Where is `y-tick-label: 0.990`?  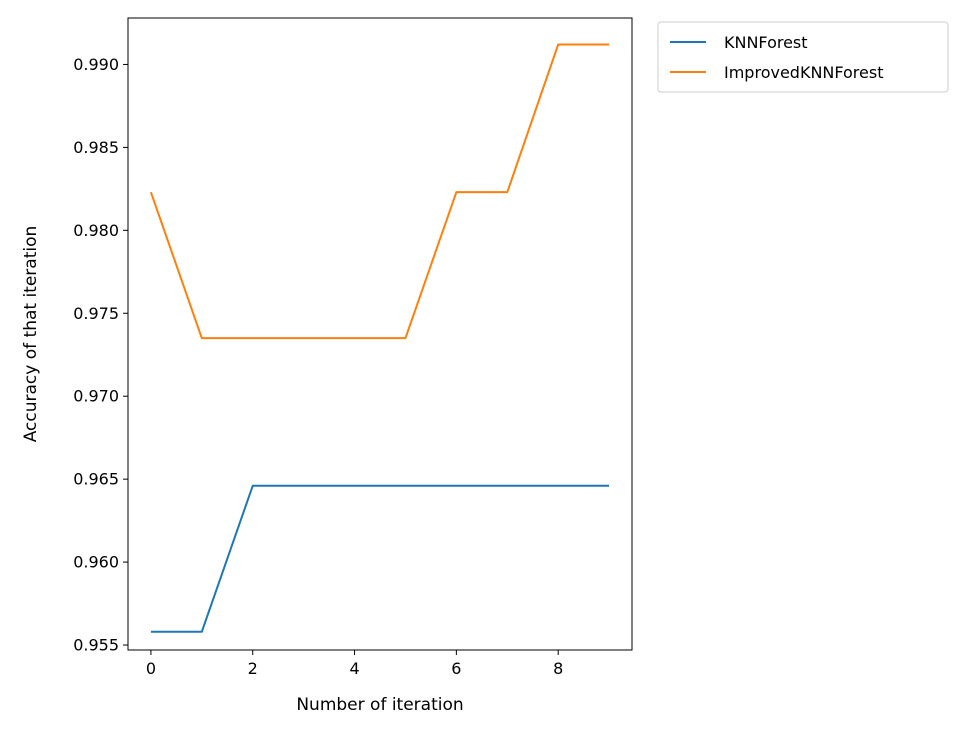
y-tick-label: 0.990 is located at coordinates (96, 64).